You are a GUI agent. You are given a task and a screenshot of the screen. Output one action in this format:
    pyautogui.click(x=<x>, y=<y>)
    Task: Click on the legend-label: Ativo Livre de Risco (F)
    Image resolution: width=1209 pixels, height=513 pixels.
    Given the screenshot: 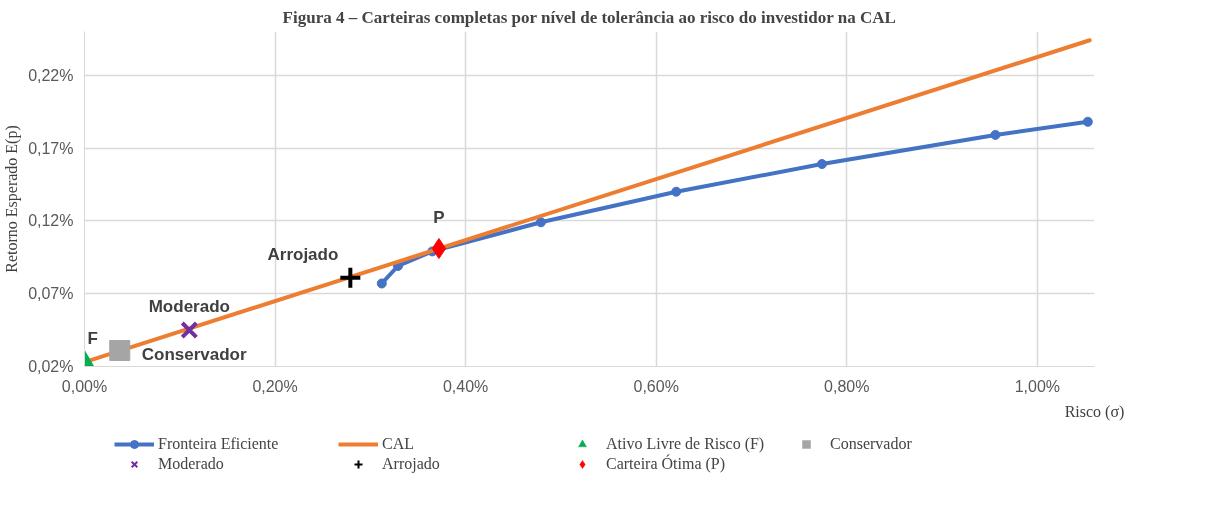 What is the action you would take?
    pyautogui.click(x=686, y=444)
    